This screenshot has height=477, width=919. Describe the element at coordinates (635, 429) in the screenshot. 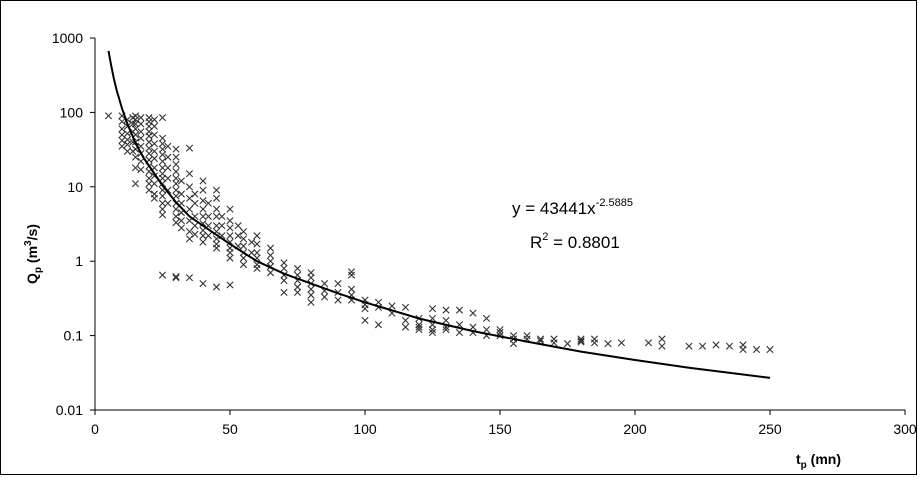

I see `x-tick-label: 200` at that location.